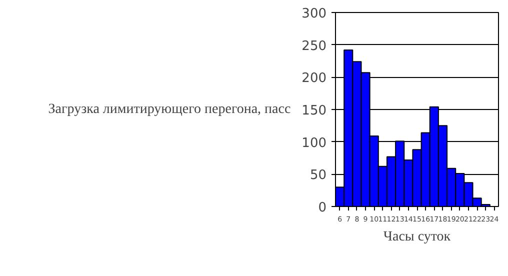 The width and height of the screenshot is (508, 276). Describe the element at coordinates (322, 208) in the screenshot. I see `y-tick-label: 0` at that location.